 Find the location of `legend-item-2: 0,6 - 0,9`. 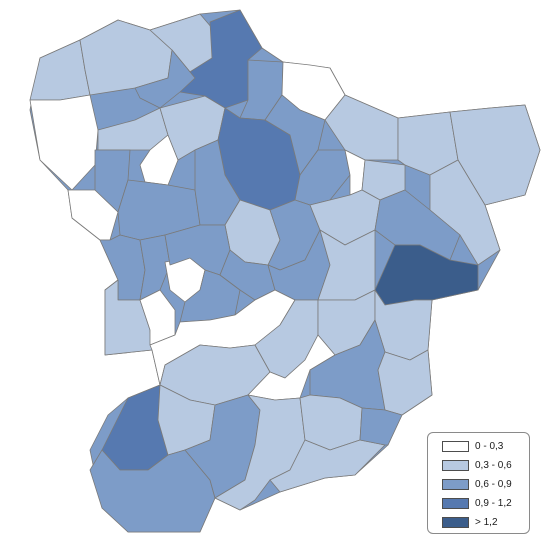

legend-item-2: 0,6 - 0,9 is located at coordinates (485, 484).